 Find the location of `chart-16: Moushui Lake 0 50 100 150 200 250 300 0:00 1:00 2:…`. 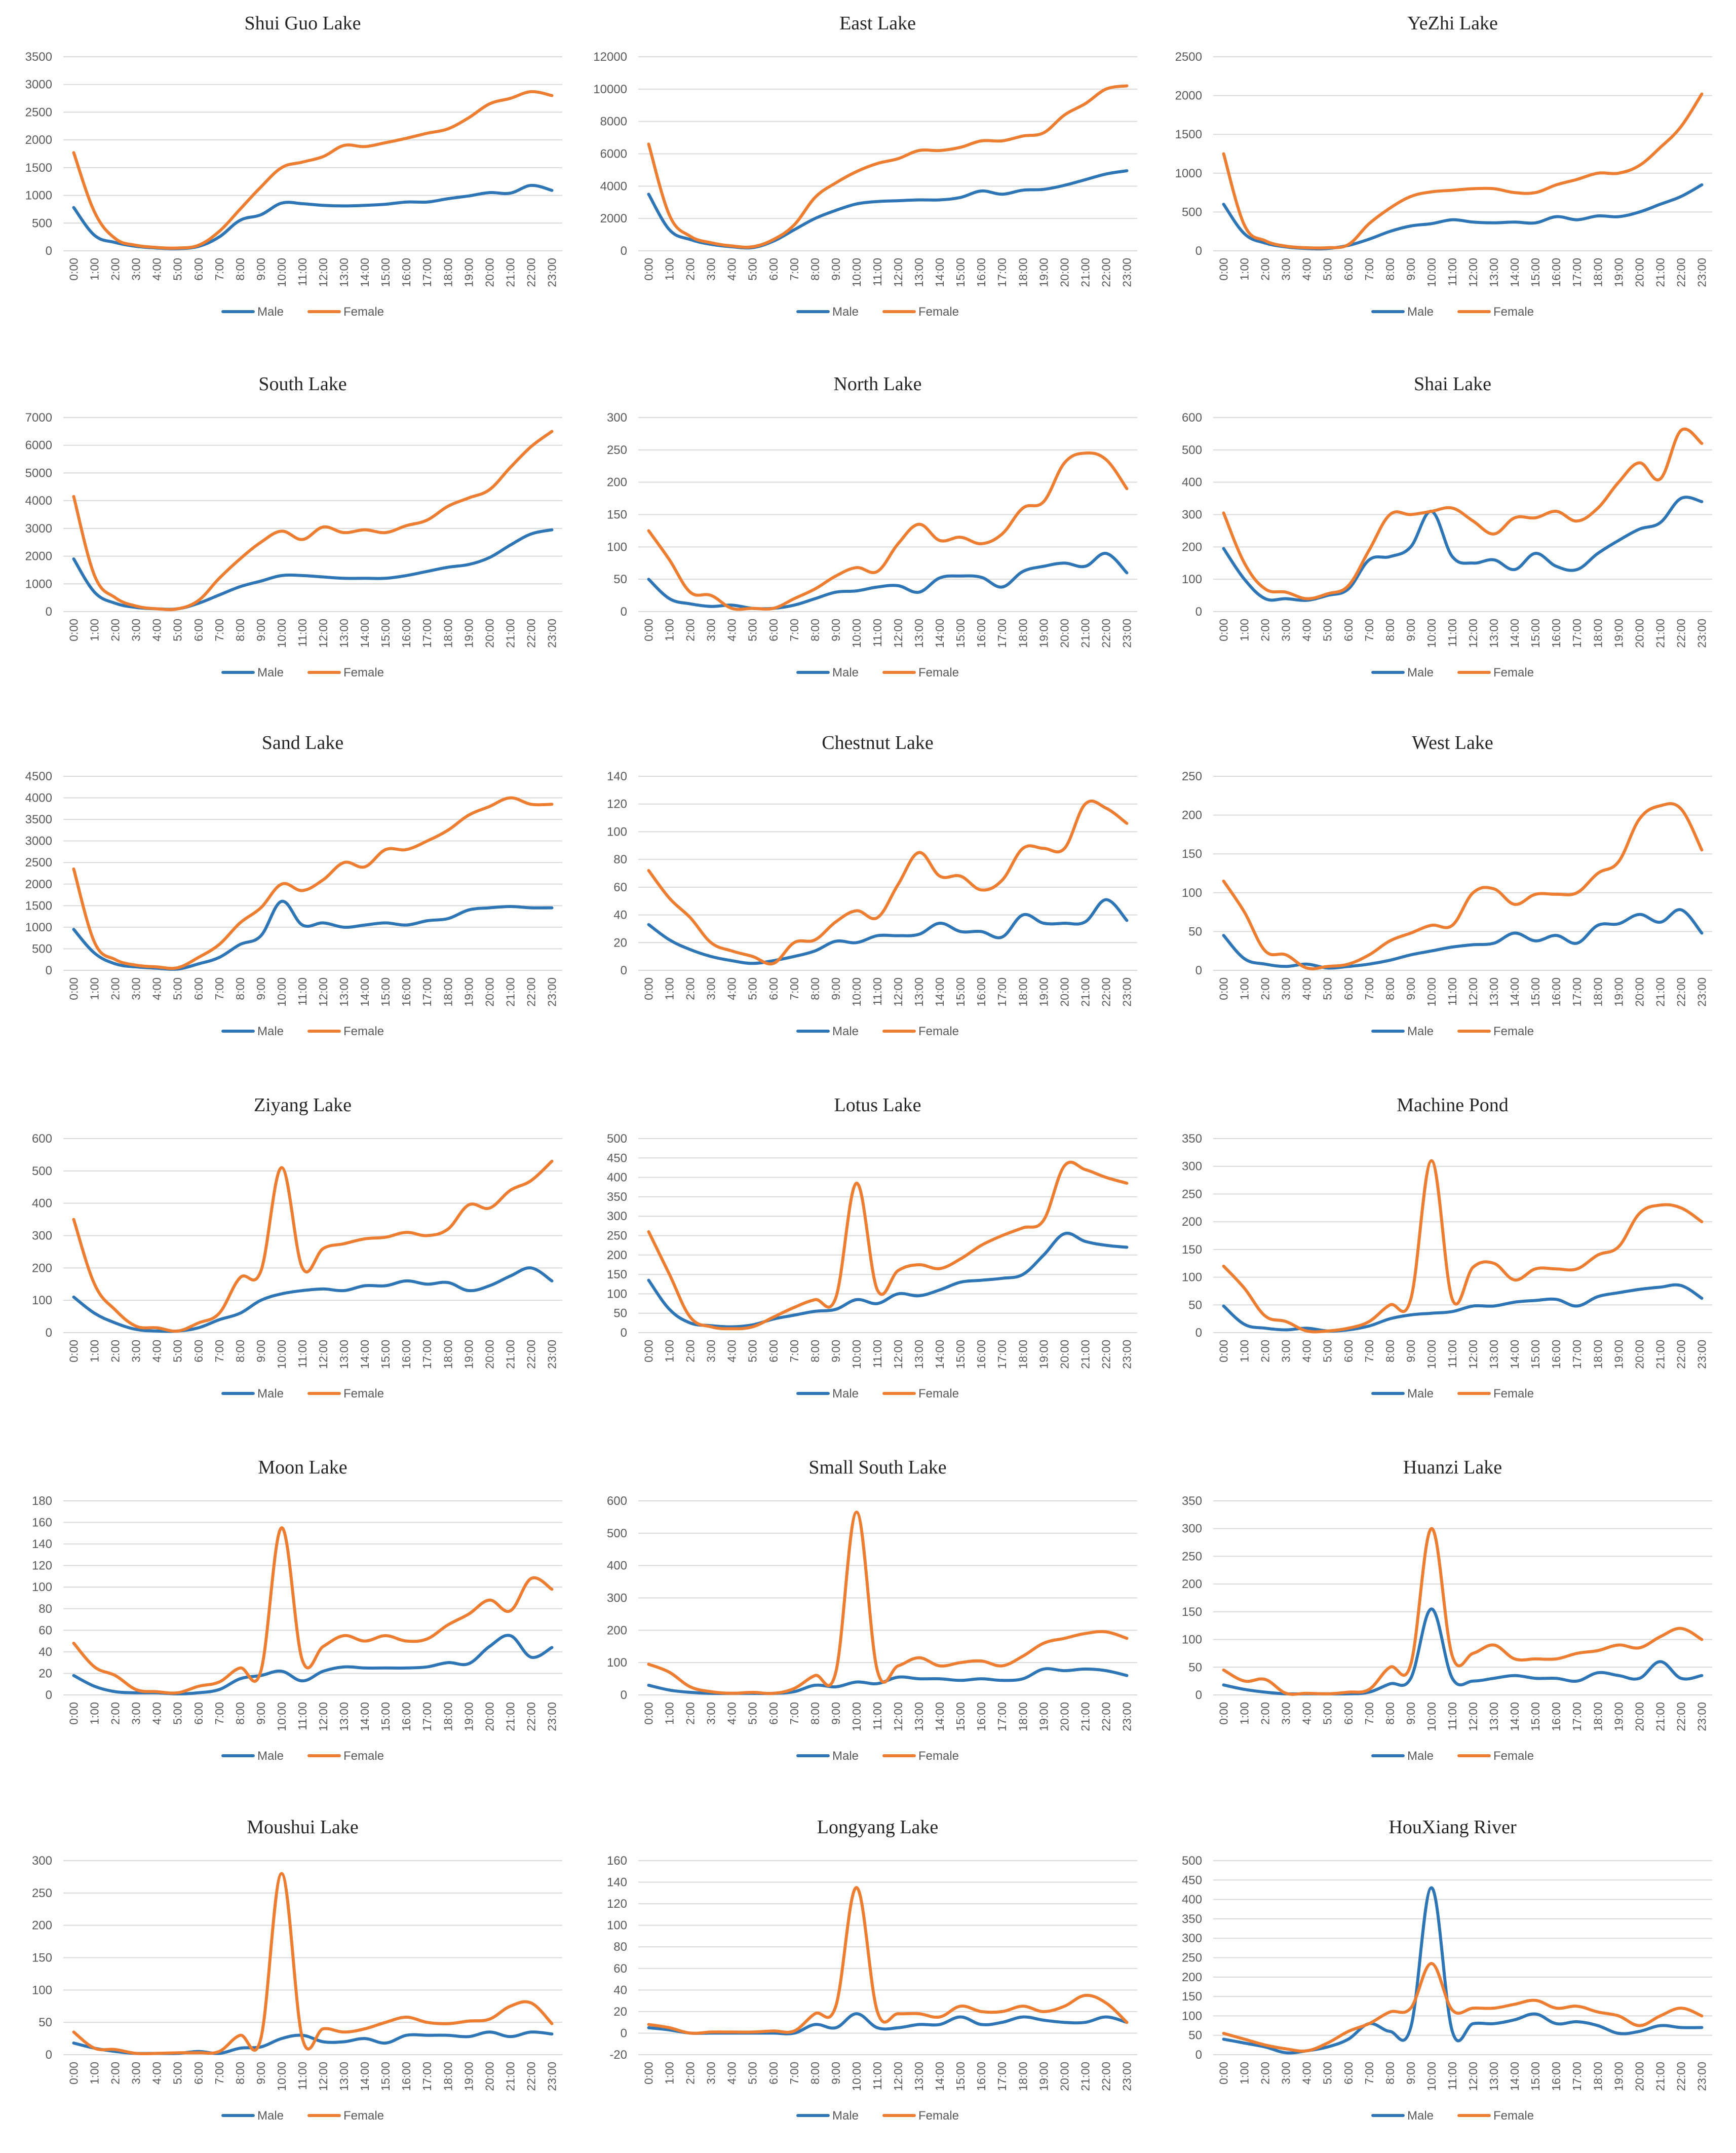

chart-16: Moushui Lake 0 50 100 150 200 250 300 0:00 1:00 2:… is located at coordinates (297, 1970).